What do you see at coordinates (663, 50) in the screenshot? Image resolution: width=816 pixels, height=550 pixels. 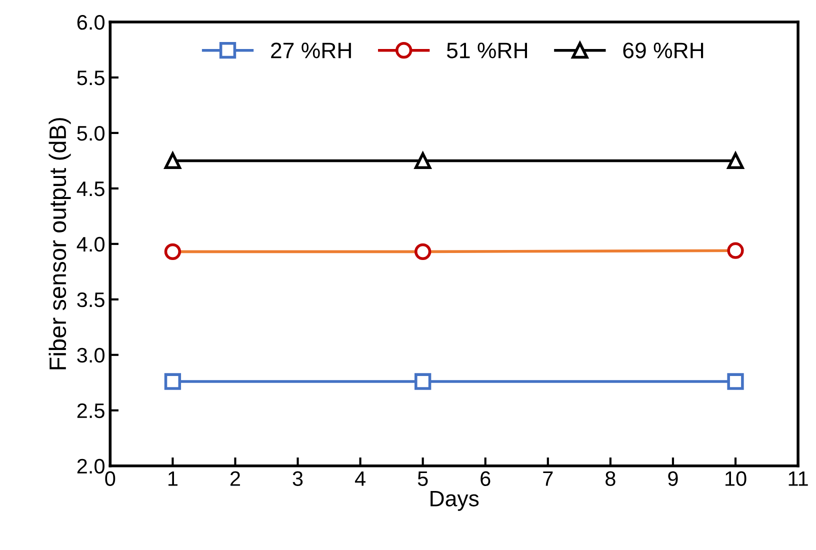 I see `legend-label: 69 %RH` at bounding box center [663, 50].